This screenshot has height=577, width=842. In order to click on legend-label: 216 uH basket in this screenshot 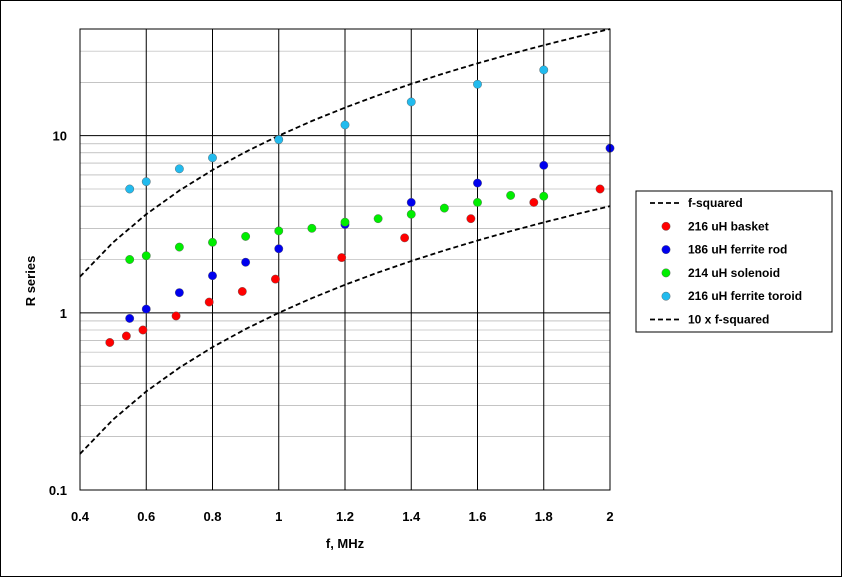, I will do `click(728, 226)`.